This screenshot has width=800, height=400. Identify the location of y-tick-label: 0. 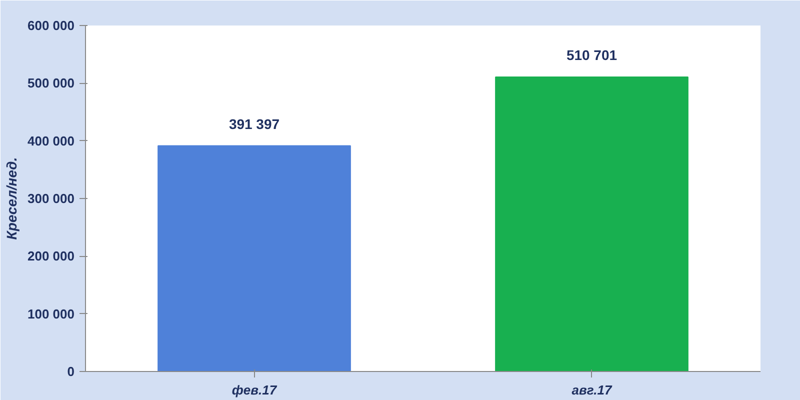
(71, 371).